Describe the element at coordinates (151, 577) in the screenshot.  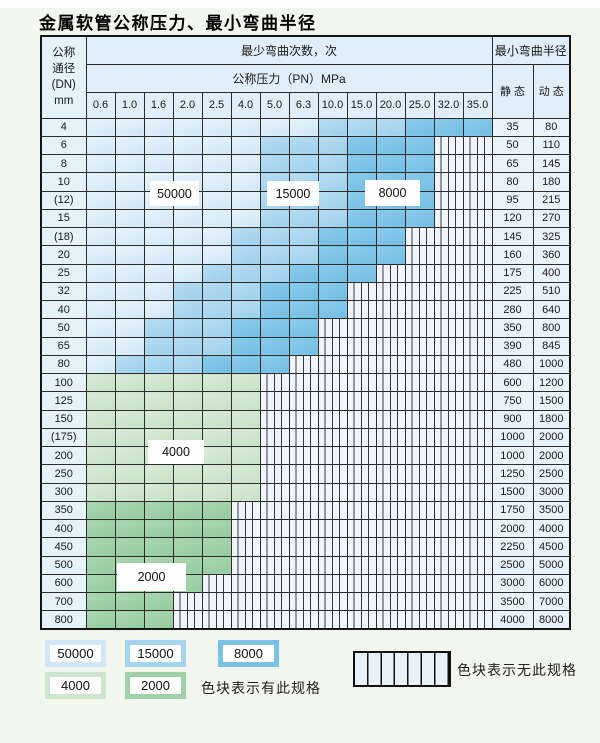
I see `overlay-label-2000: 2000` at that location.